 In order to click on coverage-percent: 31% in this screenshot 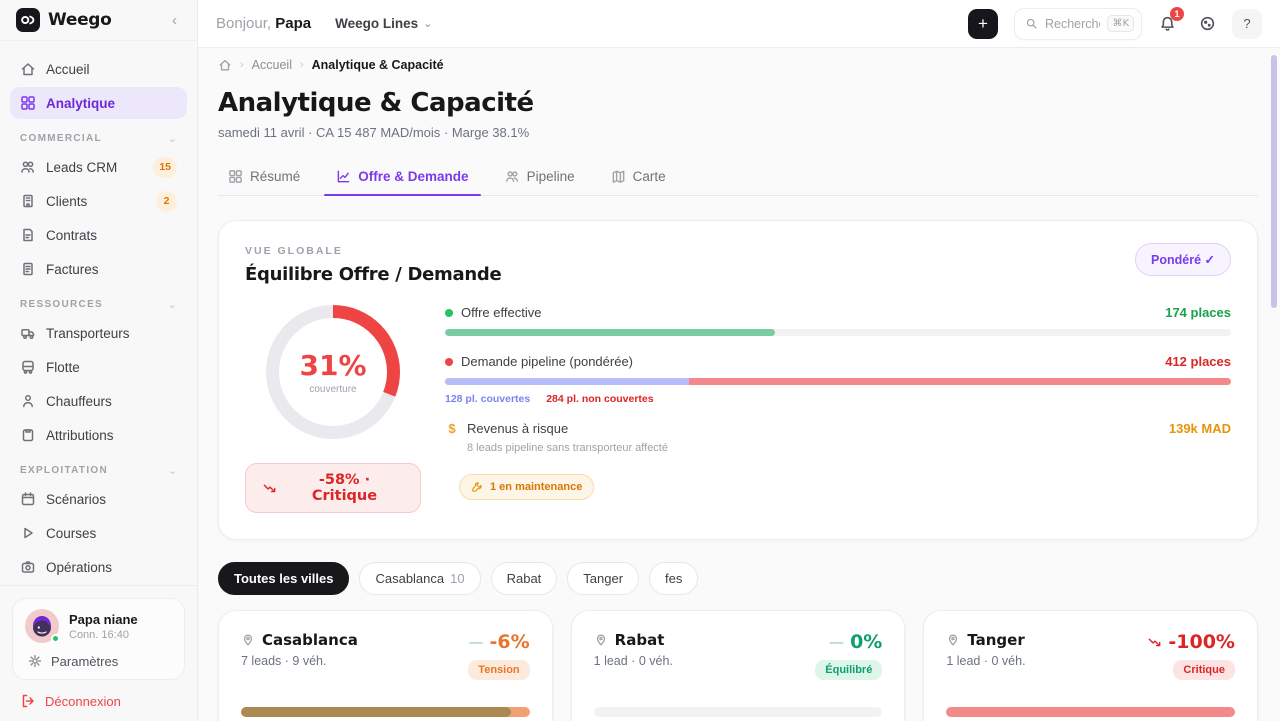, I will do `click(333, 365)`.